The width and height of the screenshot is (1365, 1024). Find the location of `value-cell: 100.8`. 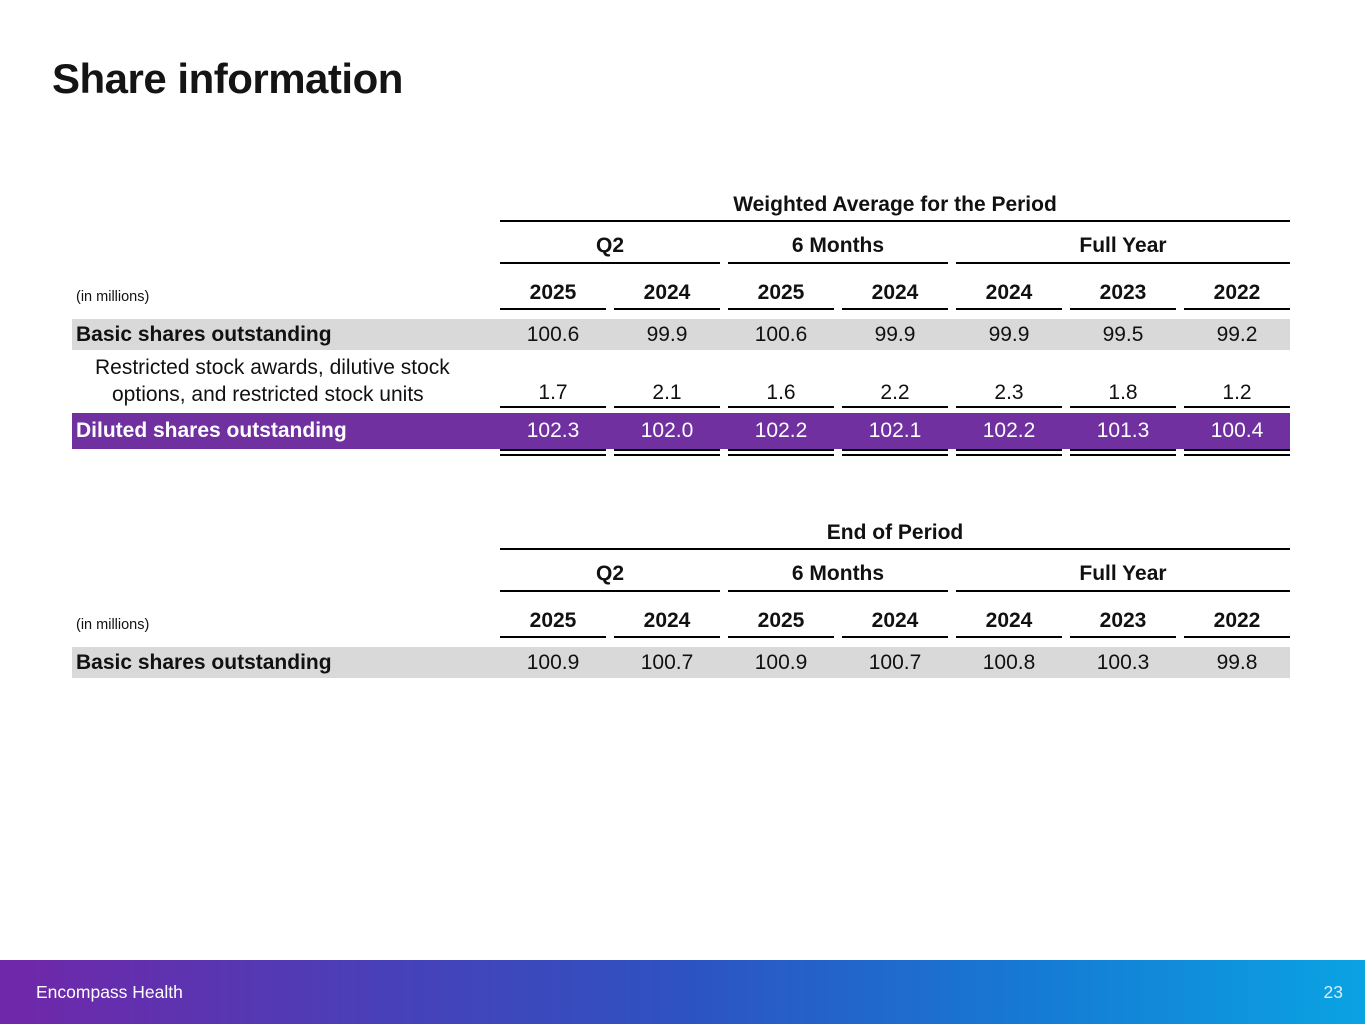

value-cell: 100.8 is located at coordinates (1009, 662).